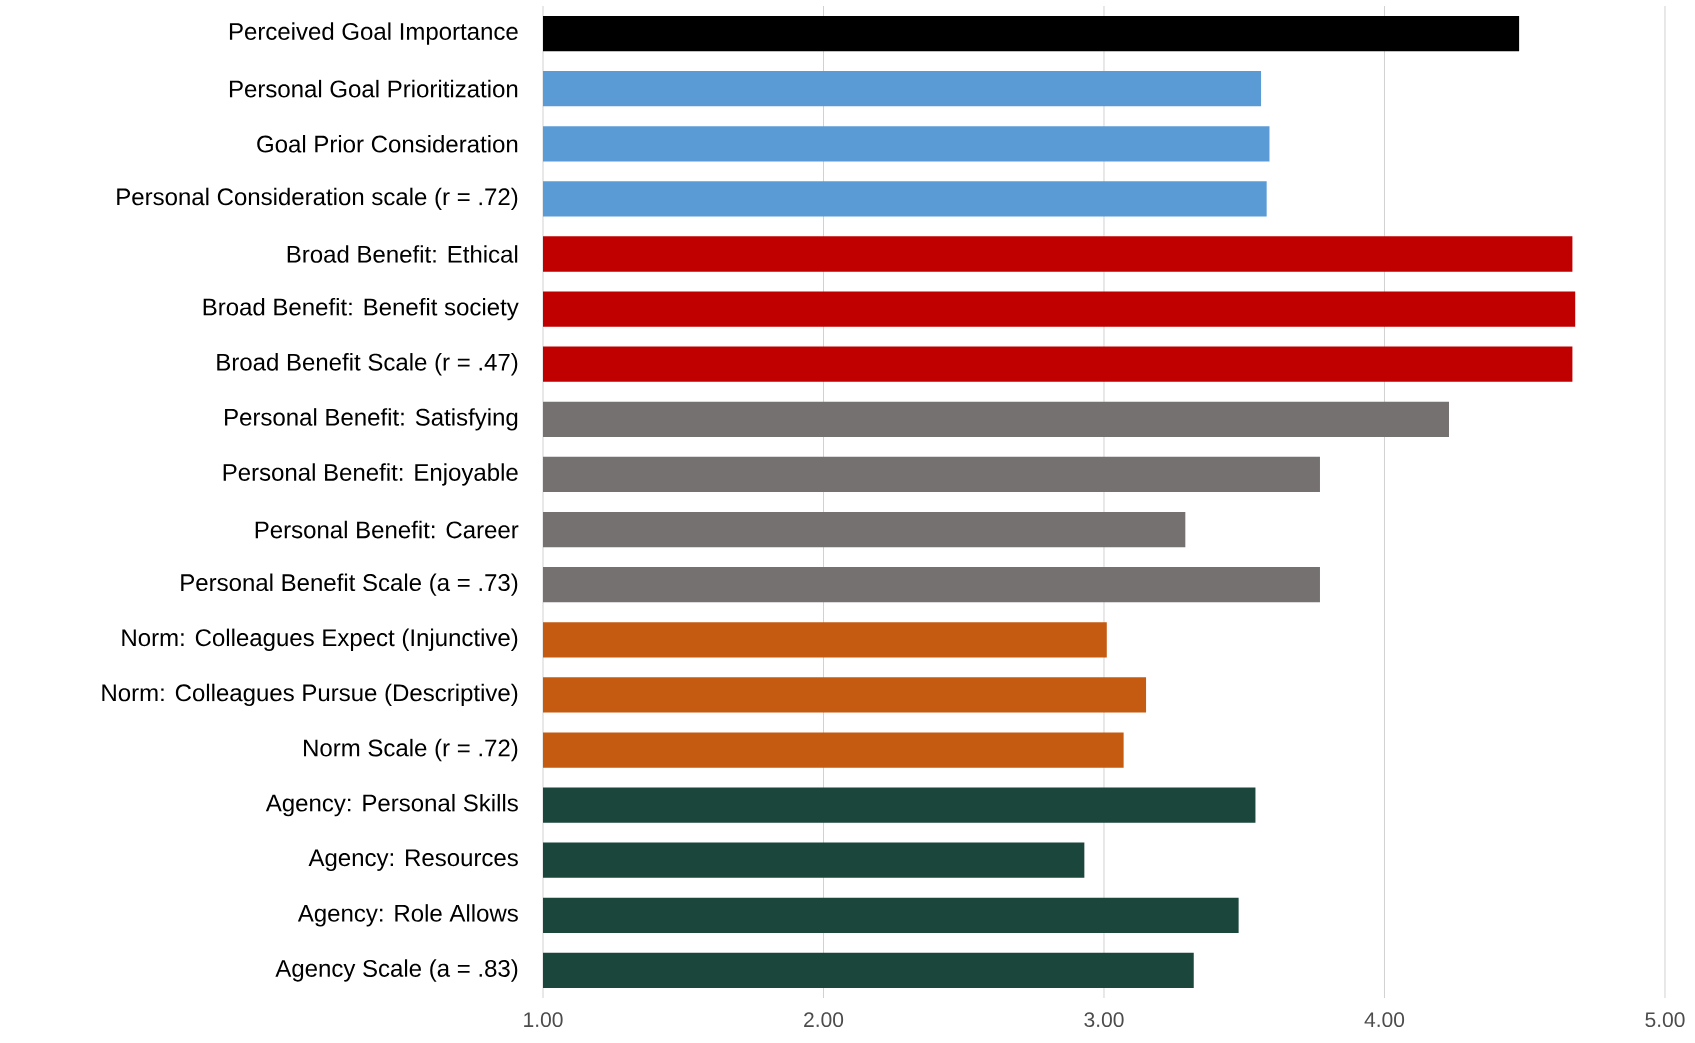 The width and height of the screenshot is (1695, 1043). What do you see at coordinates (387, 529) in the screenshot?
I see `y-tick-label: Personal Benefit: Career` at bounding box center [387, 529].